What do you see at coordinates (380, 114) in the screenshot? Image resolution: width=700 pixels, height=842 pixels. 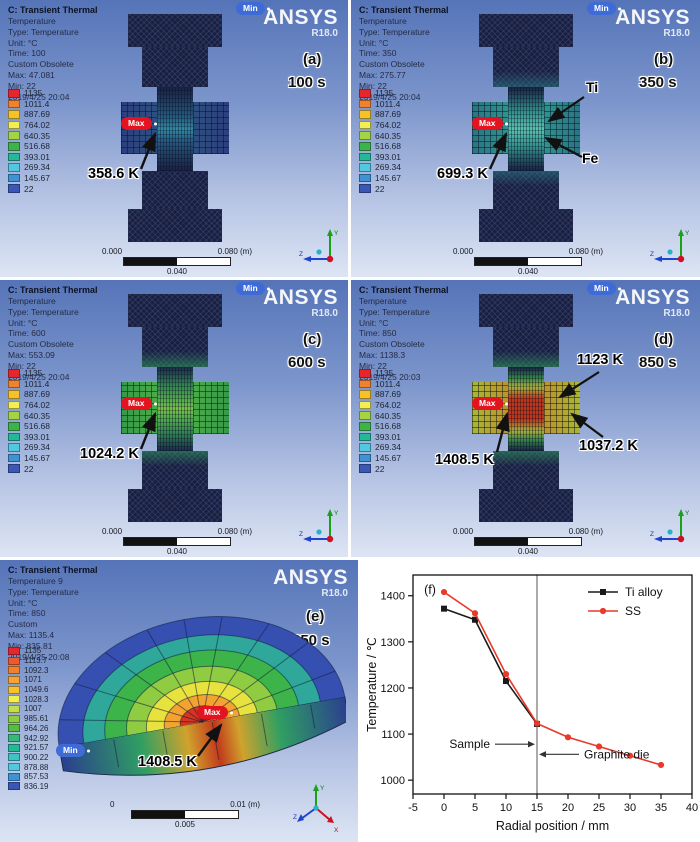 I see `legend-row: 887.69` at bounding box center [380, 114].